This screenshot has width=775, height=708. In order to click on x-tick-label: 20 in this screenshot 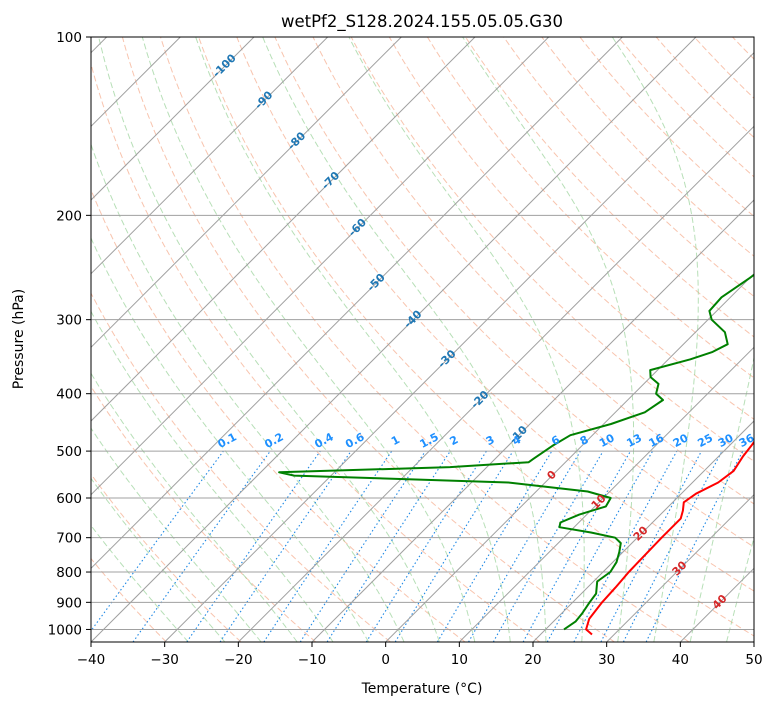, I will do `click(532, 660)`.